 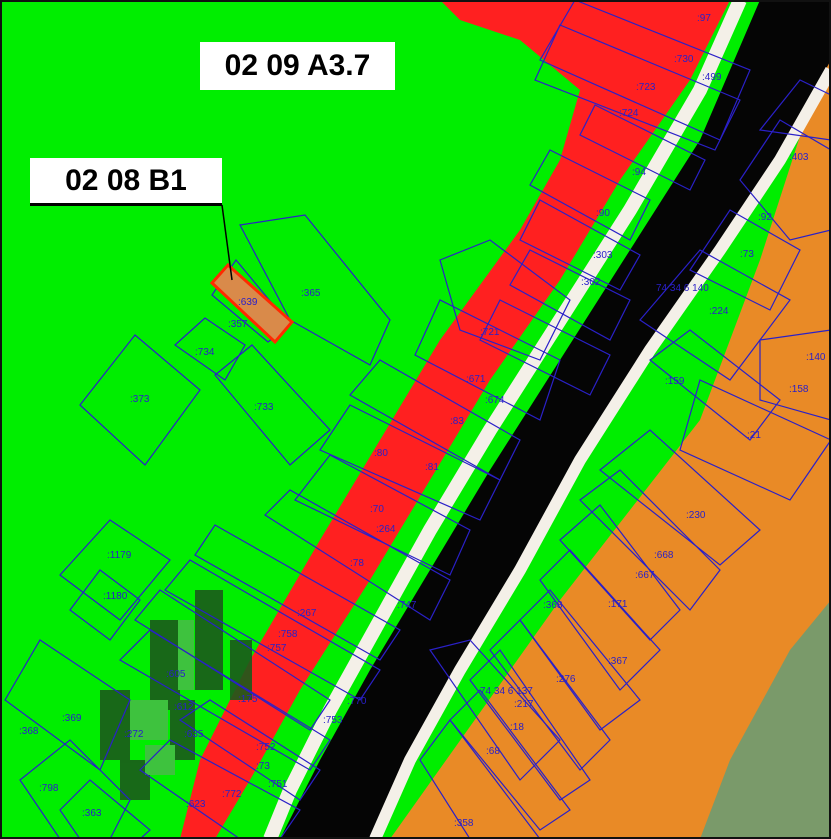 I want to click on parcel-number: :1179, so click(x=119, y=555).